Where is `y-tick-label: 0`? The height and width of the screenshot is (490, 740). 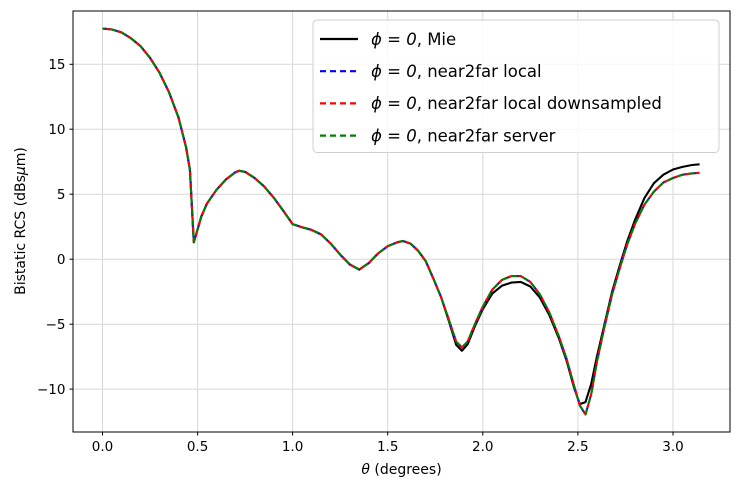 y-tick-label: 0 is located at coordinates (61, 260).